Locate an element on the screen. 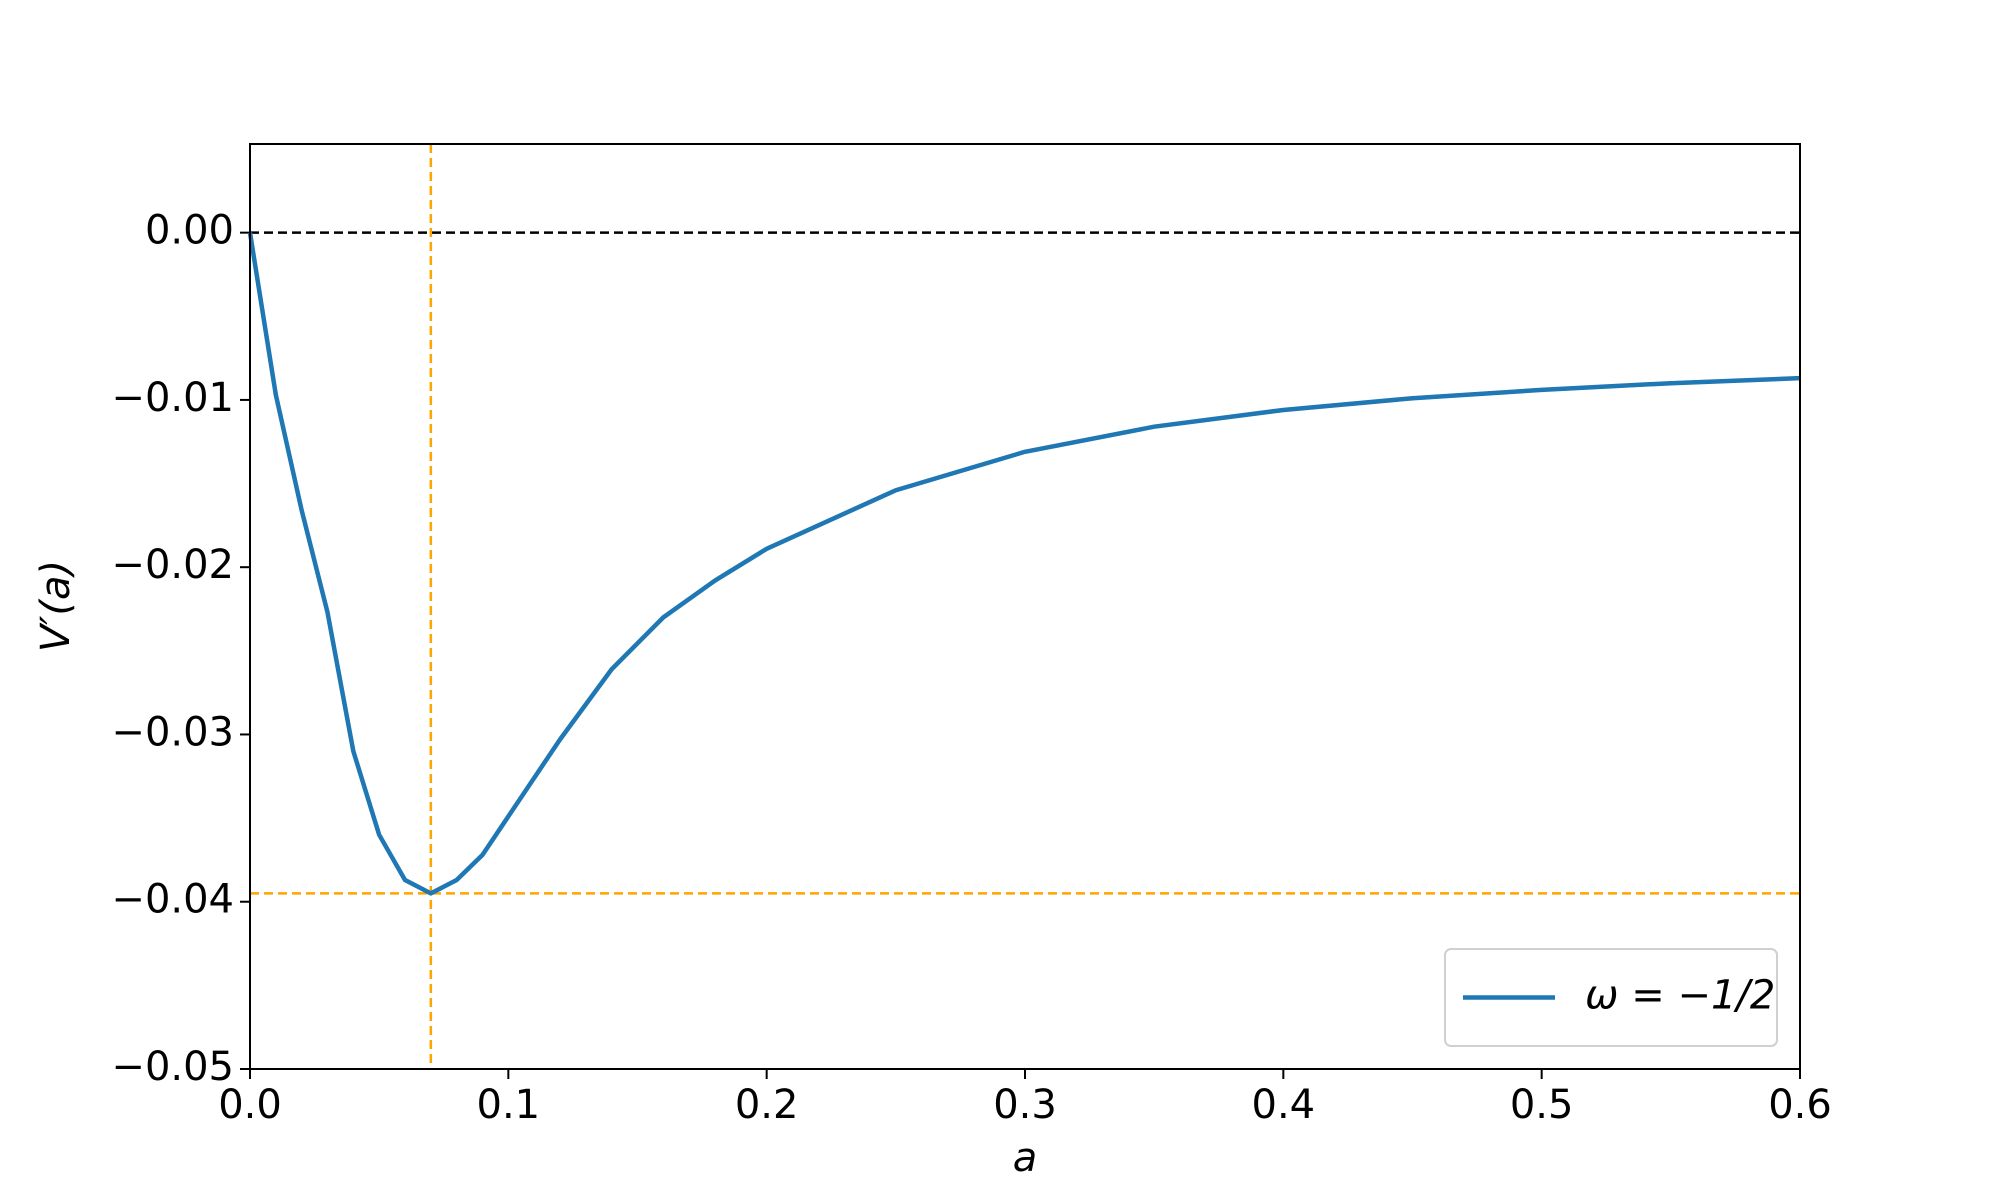 Image resolution: width=2000 pixels, height=1200 pixels. x-tick-label: 0.2 is located at coordinates (767, 1105).